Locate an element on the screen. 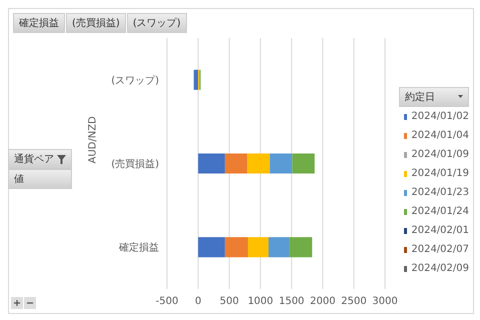 The image size is (480, 320). legend-label: 2024/01/02 is located at coordinates (439, 117).